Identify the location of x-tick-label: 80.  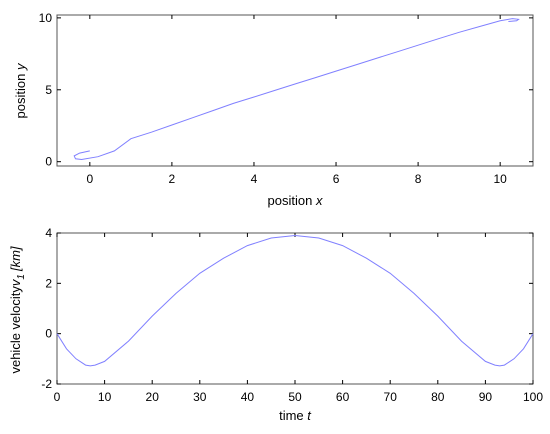
(438, 397).